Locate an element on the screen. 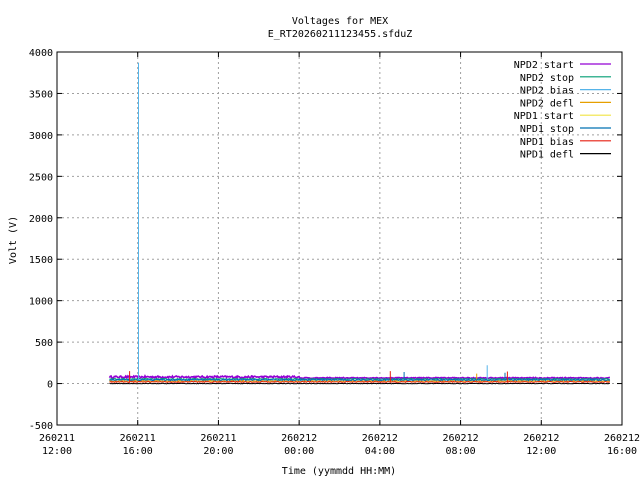 The image size is (640, 480). y-tick-label: 4000 is located at coordinates (41, 53).